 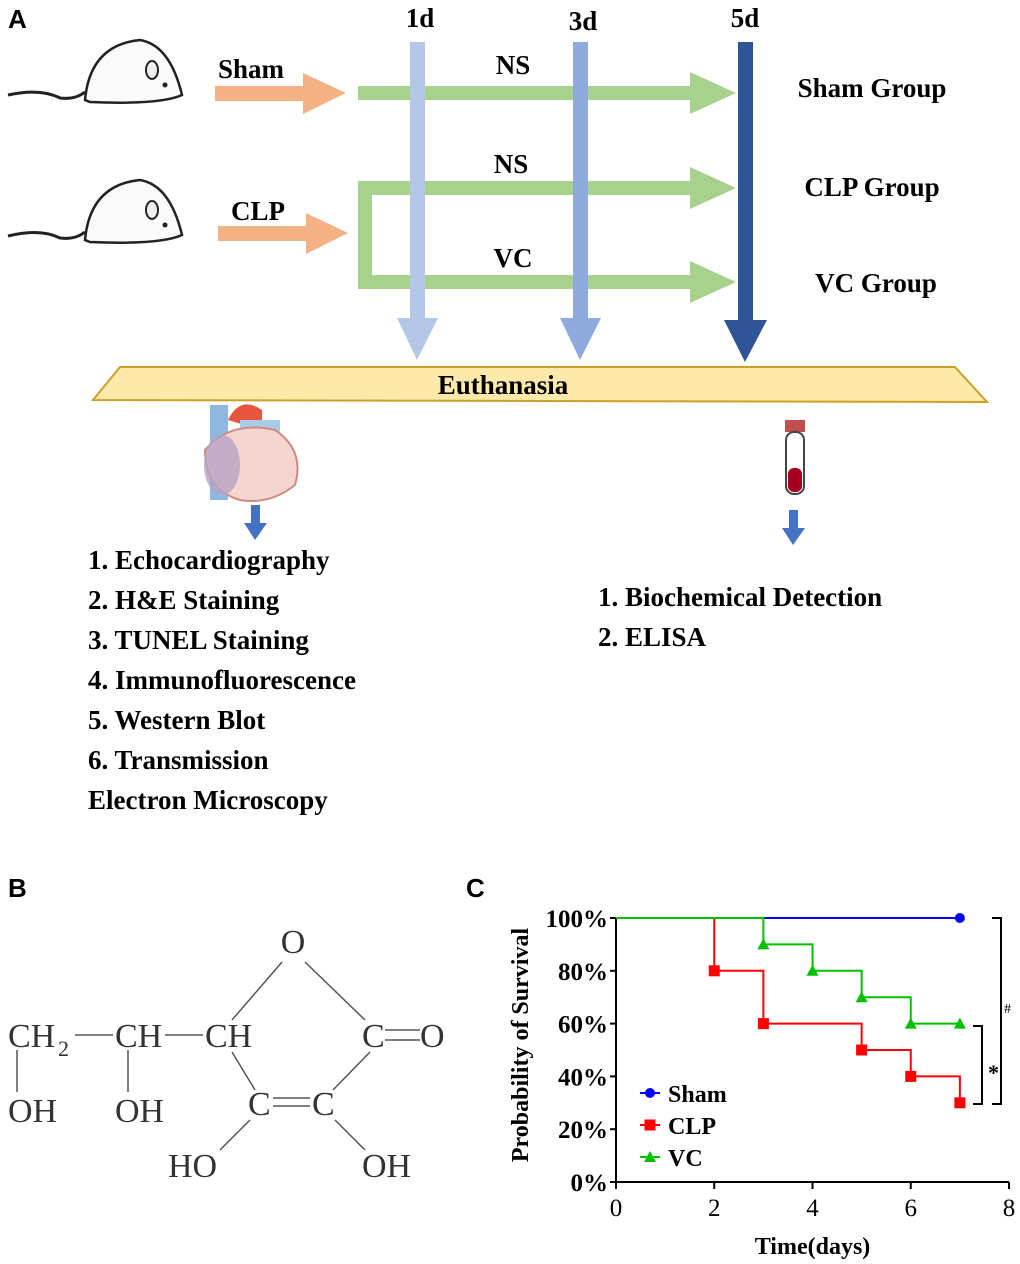 What do you see at coordinates (95, 71) in the screenshot?
I see `rat-sham-icon` at bounding box center [95, 71].